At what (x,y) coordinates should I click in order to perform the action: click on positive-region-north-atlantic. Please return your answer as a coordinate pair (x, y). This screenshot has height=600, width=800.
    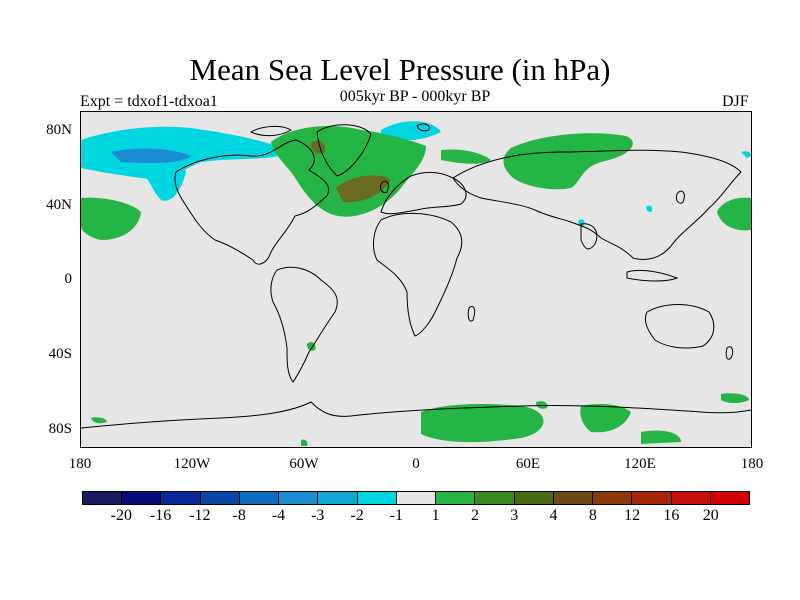
    Looking at the image, I should click on (348, 171).